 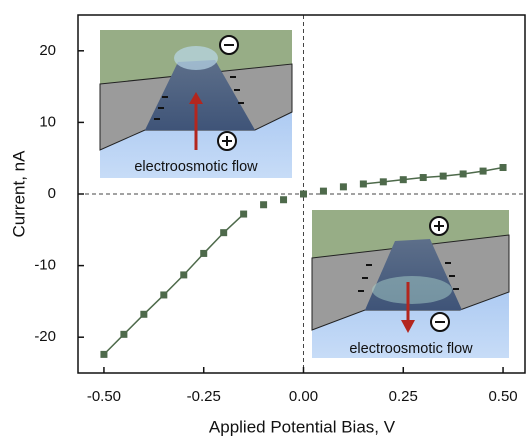 I want to click on x-tick-label: 0.25, so click(x=403, y=396).